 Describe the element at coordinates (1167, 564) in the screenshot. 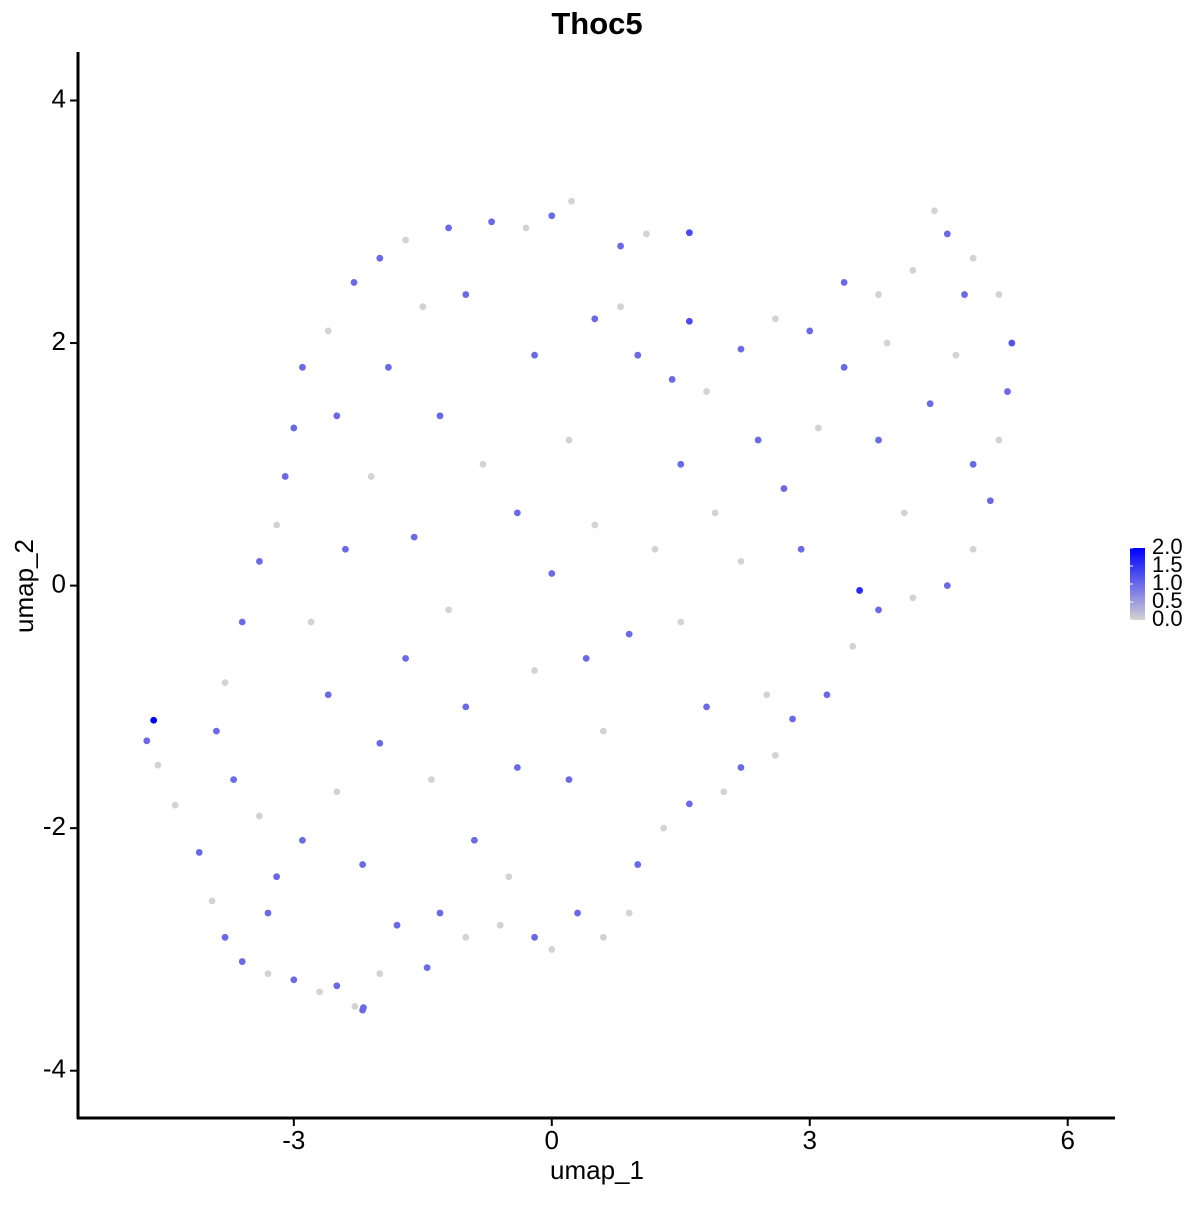

I see `colorbar-tick-label: 1.5` at that location.